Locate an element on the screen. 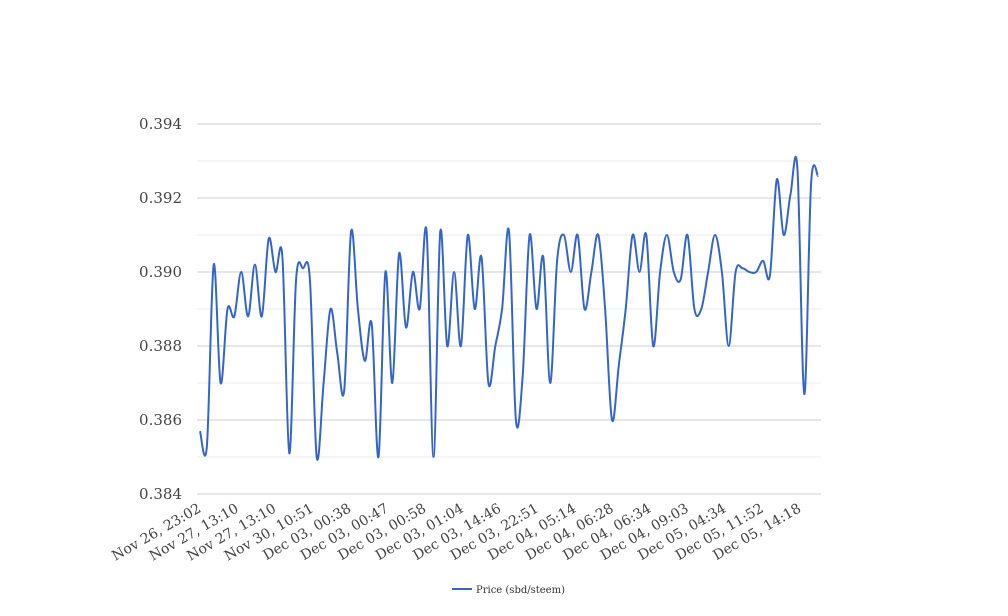 This screenshot has height=616, width=1008. y-tick-label: 0.394 is located at coordinates (160, 124).